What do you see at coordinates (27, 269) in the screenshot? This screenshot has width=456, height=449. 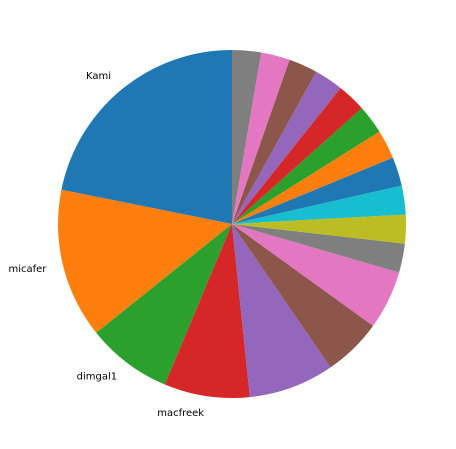 I see `pie-slice-label: micafer` at bounding box center [27, 269].